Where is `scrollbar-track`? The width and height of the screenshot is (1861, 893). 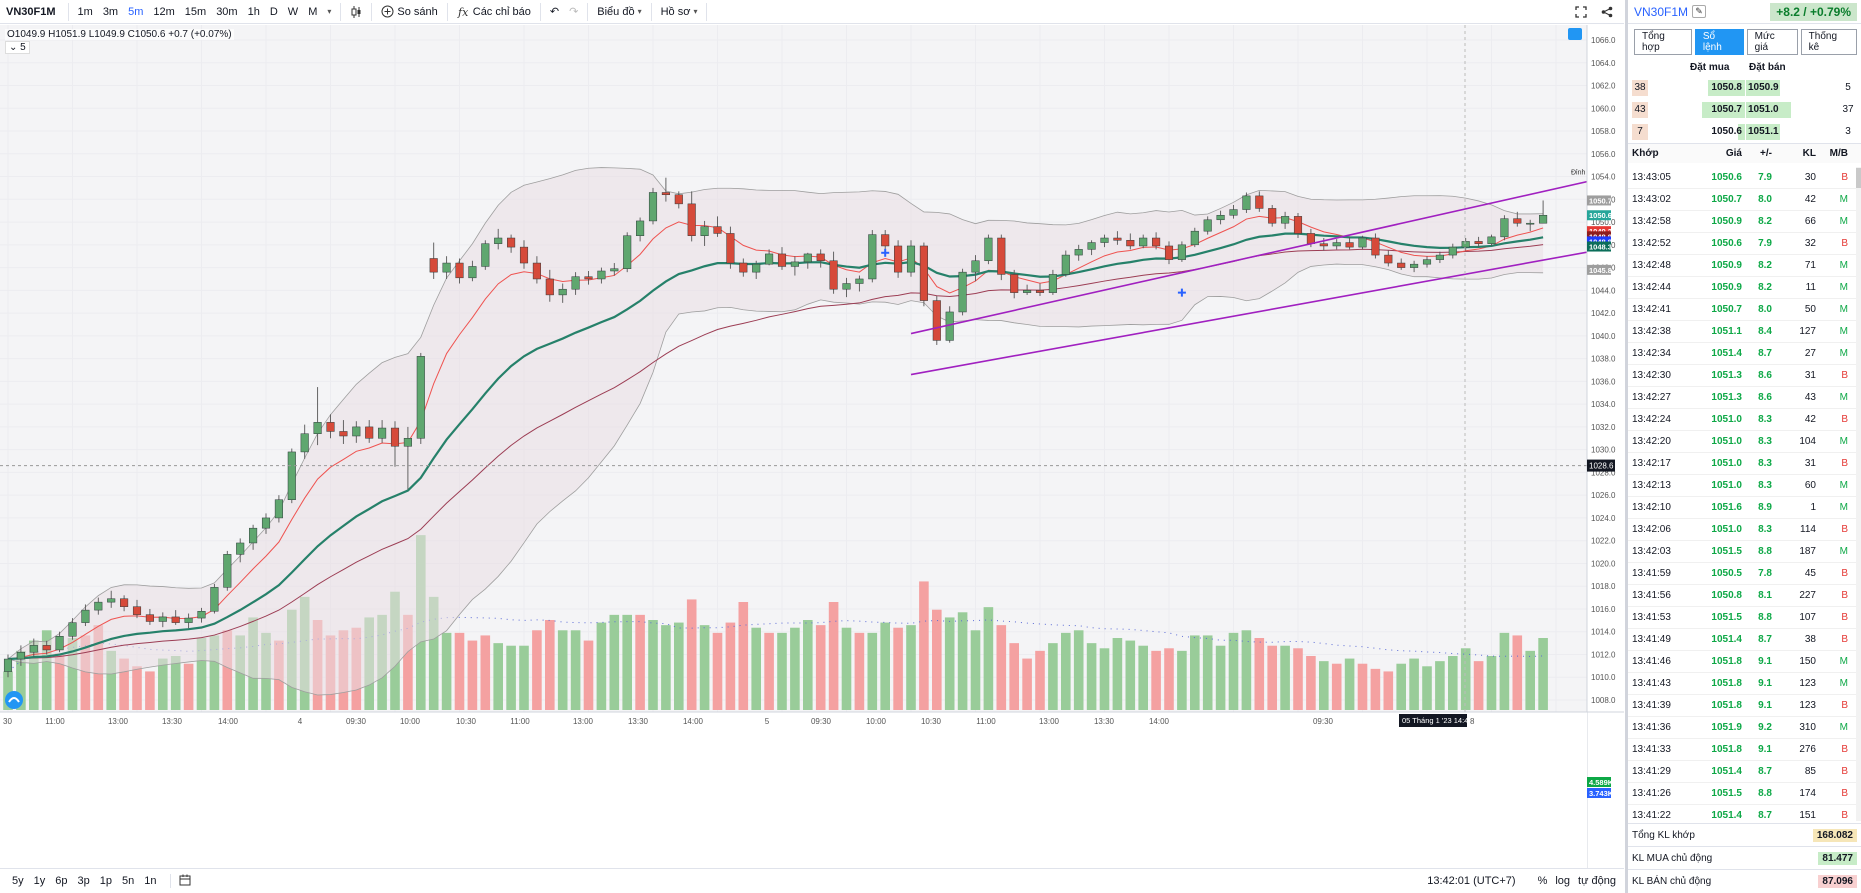
scrollbar-track is located at coordinates (1858, 494).